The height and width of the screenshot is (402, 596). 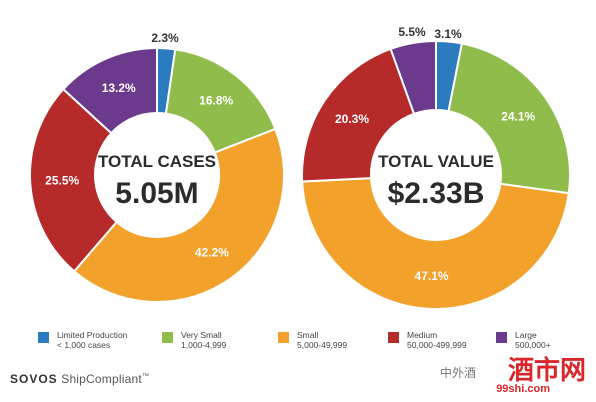 I want to click on legend-name: Small, so click(x=308, y=335).